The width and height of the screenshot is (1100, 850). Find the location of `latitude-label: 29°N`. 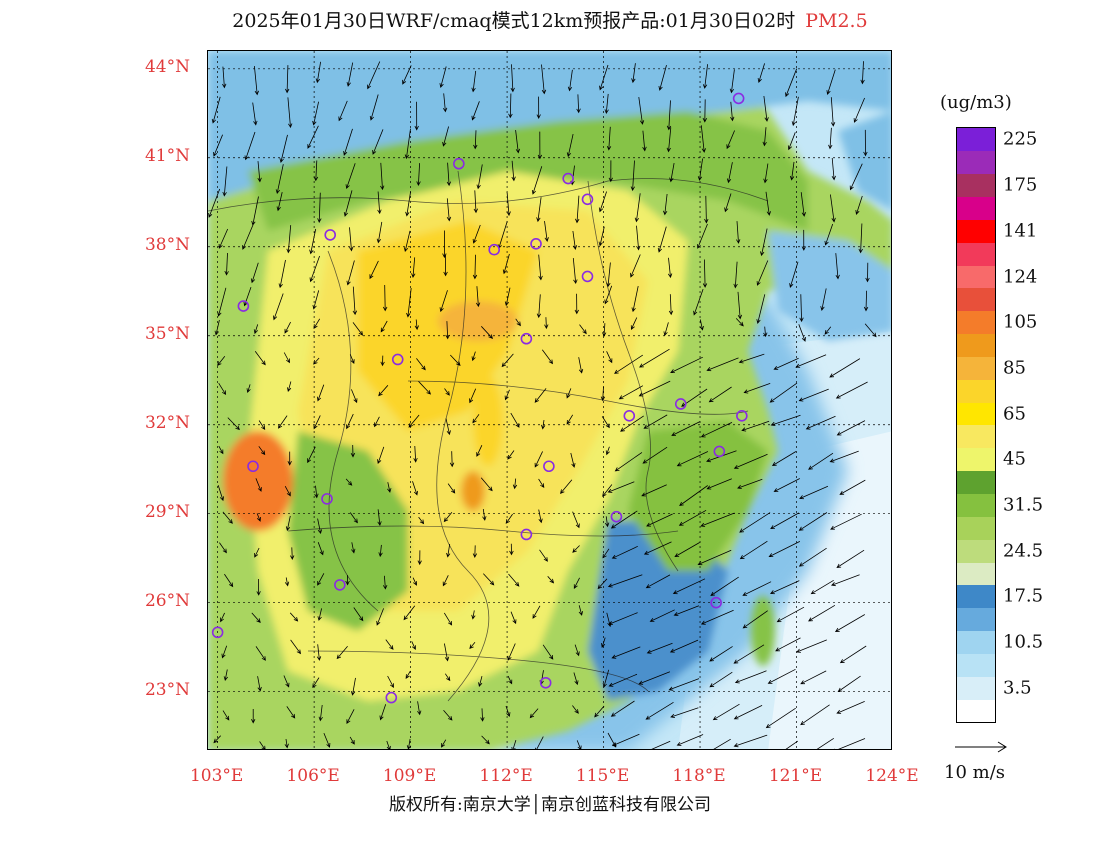

latitude-label: 29°N is located at coordinates (167, 511).